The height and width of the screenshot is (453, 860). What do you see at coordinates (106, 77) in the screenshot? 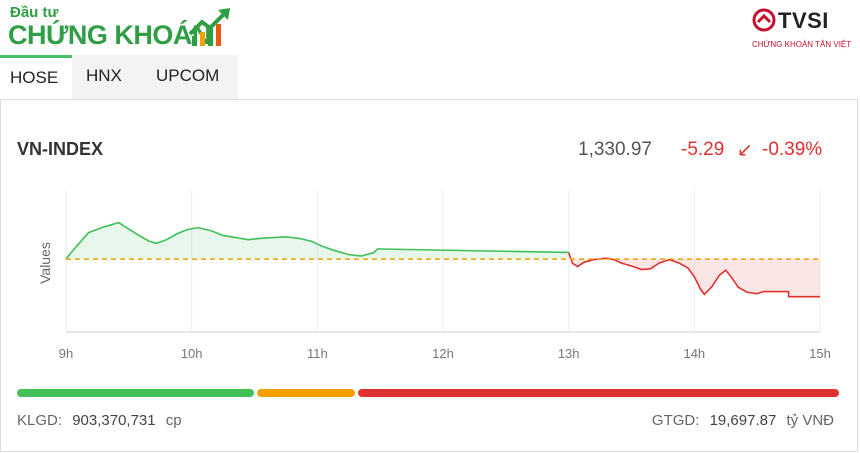
I see `tab-hnx: HNX` at bounding box center [106, 77].